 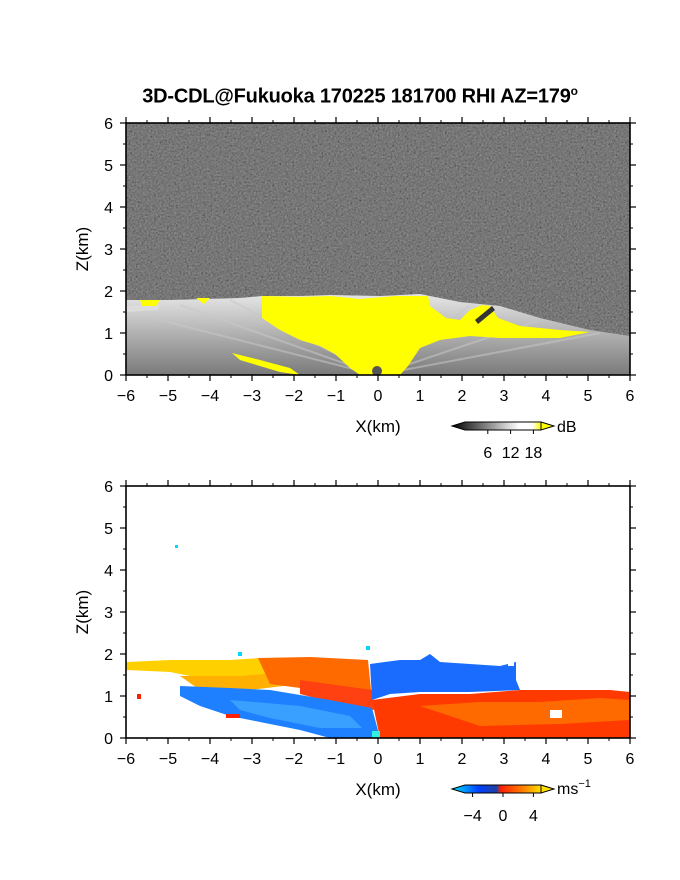 What do you see at coordinates (567, 427) in the screenshot?
I see `colorbar-unit: dB` at bounding box center [567, 427].